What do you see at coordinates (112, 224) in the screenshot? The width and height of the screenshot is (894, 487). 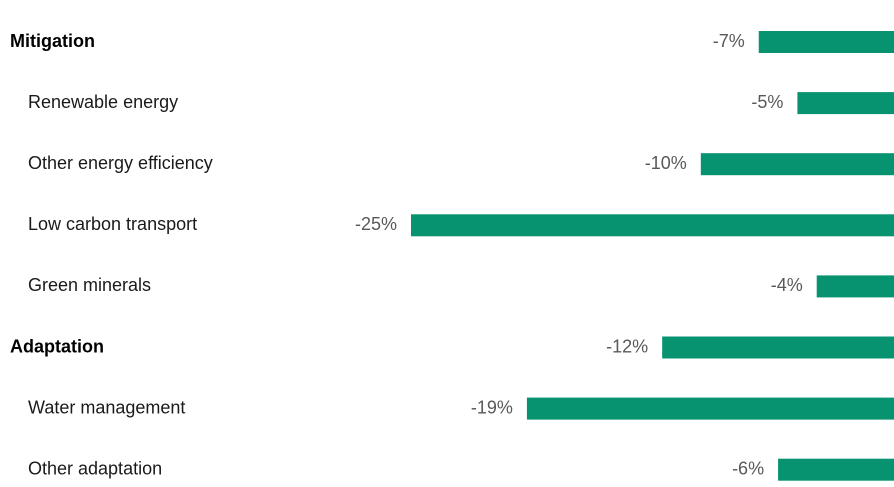 I see `category-label: Low carbon transport` at bounding box center [112, 224].